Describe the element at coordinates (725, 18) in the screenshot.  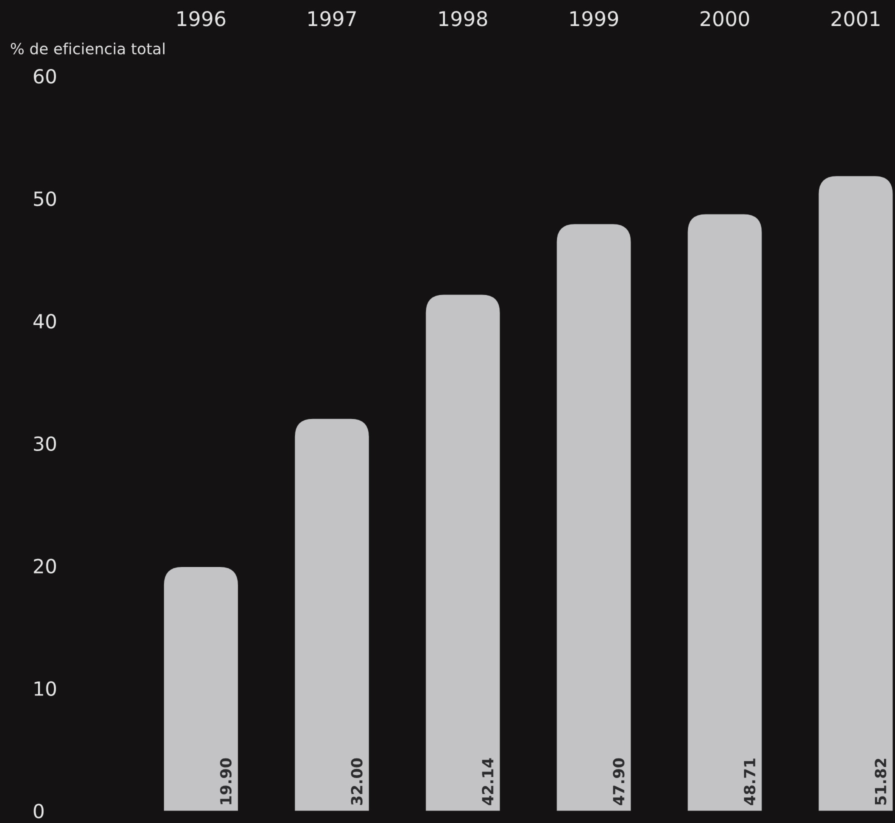
I see `x-tick-label: 2000` at that location.